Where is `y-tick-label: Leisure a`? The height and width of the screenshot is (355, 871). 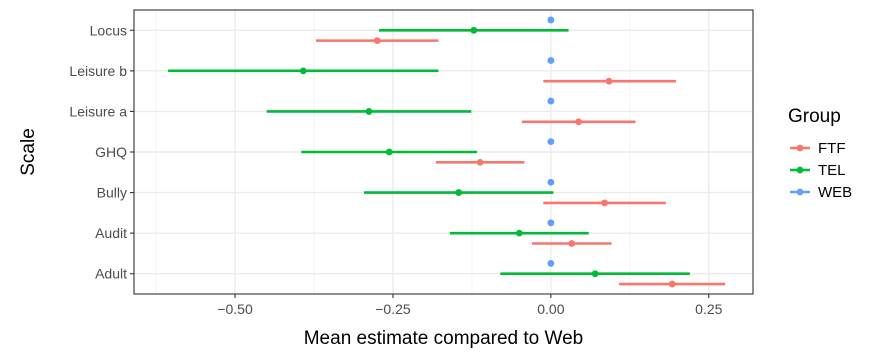
y-tick-label: Leisure a is located at coordinates (98, 111).